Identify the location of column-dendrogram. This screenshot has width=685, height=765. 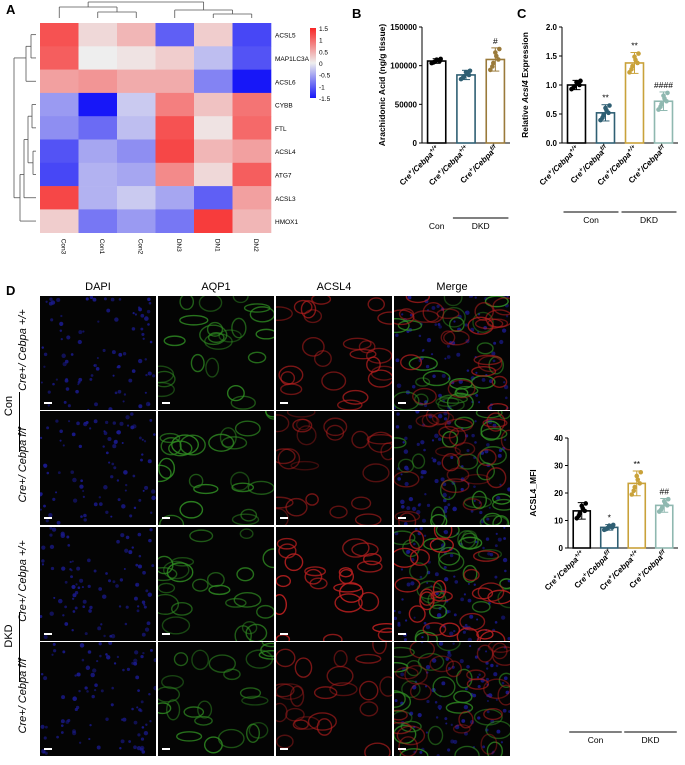
(155, 9).